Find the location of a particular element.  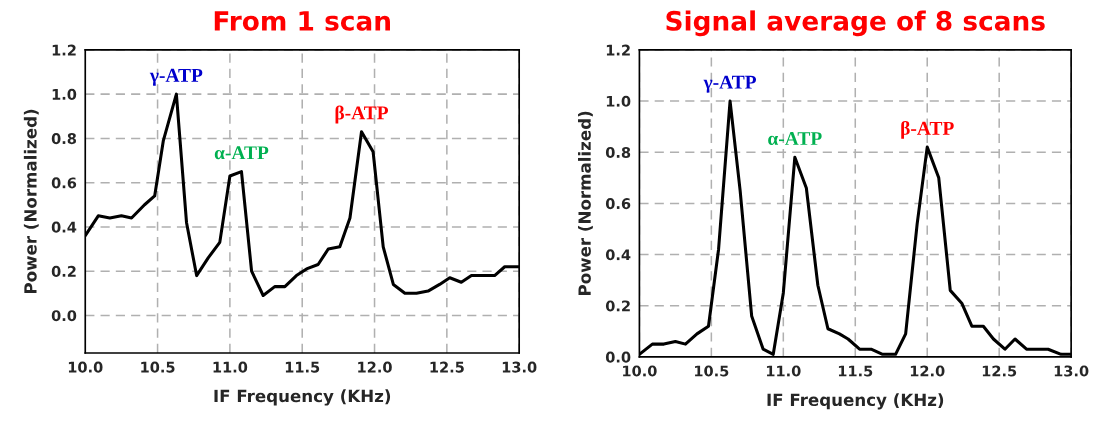

chart-title: From 1 scan is located at coordinates (302, 21).